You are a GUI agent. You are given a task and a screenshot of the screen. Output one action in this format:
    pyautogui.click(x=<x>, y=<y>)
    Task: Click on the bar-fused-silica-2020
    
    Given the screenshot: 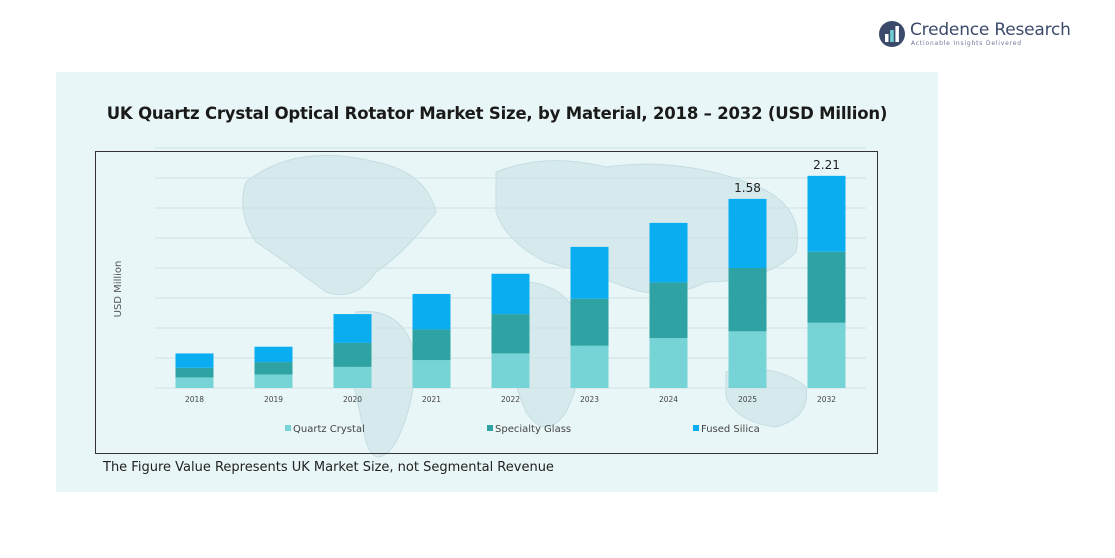 What is the action you would take?
    pyautogui.click(x=352, y=328)
    